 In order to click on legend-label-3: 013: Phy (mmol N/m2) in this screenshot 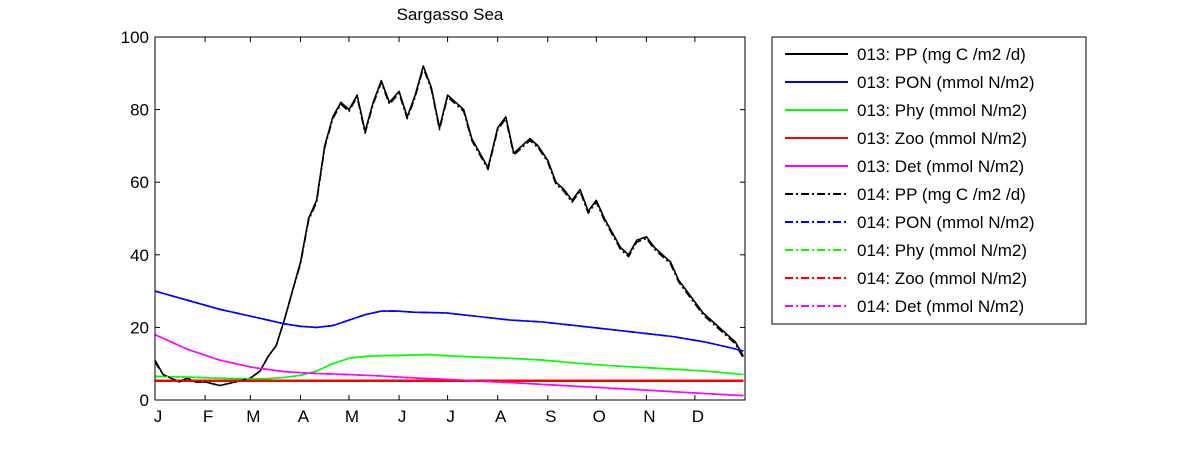, I will do `click(942, 110)`.